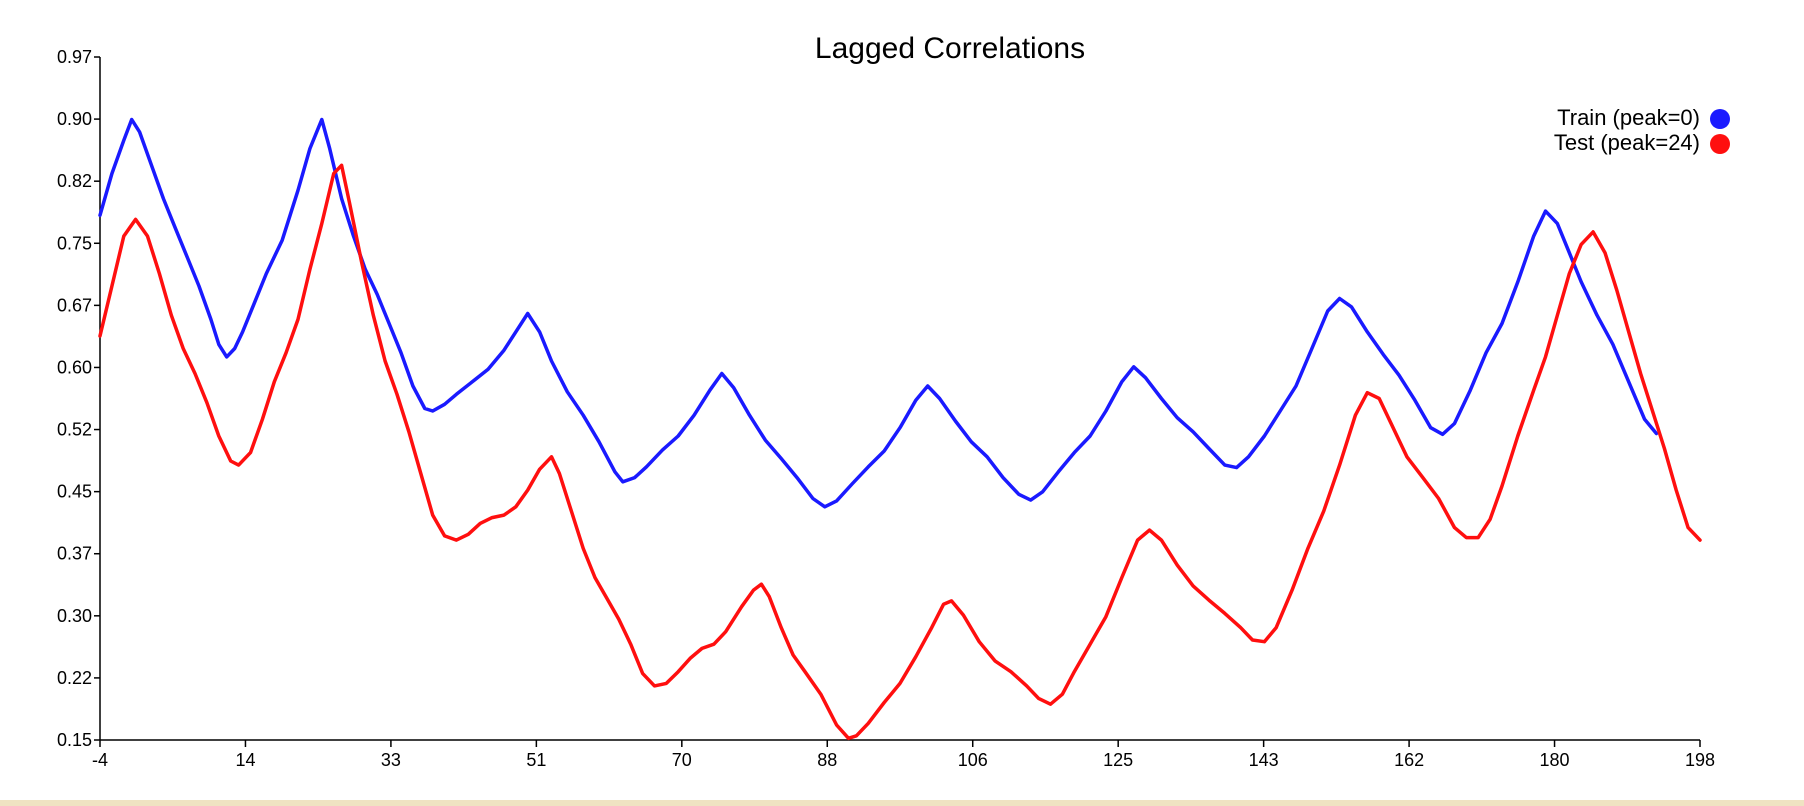 This screenshot has height=806, width=1804. I want to click on x-tick-label: 88, so click(827, 760).